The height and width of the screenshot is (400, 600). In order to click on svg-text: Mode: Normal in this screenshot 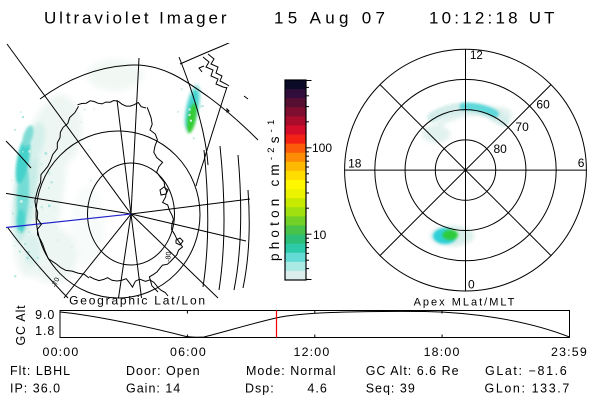, I will do `click(291, 371)`.